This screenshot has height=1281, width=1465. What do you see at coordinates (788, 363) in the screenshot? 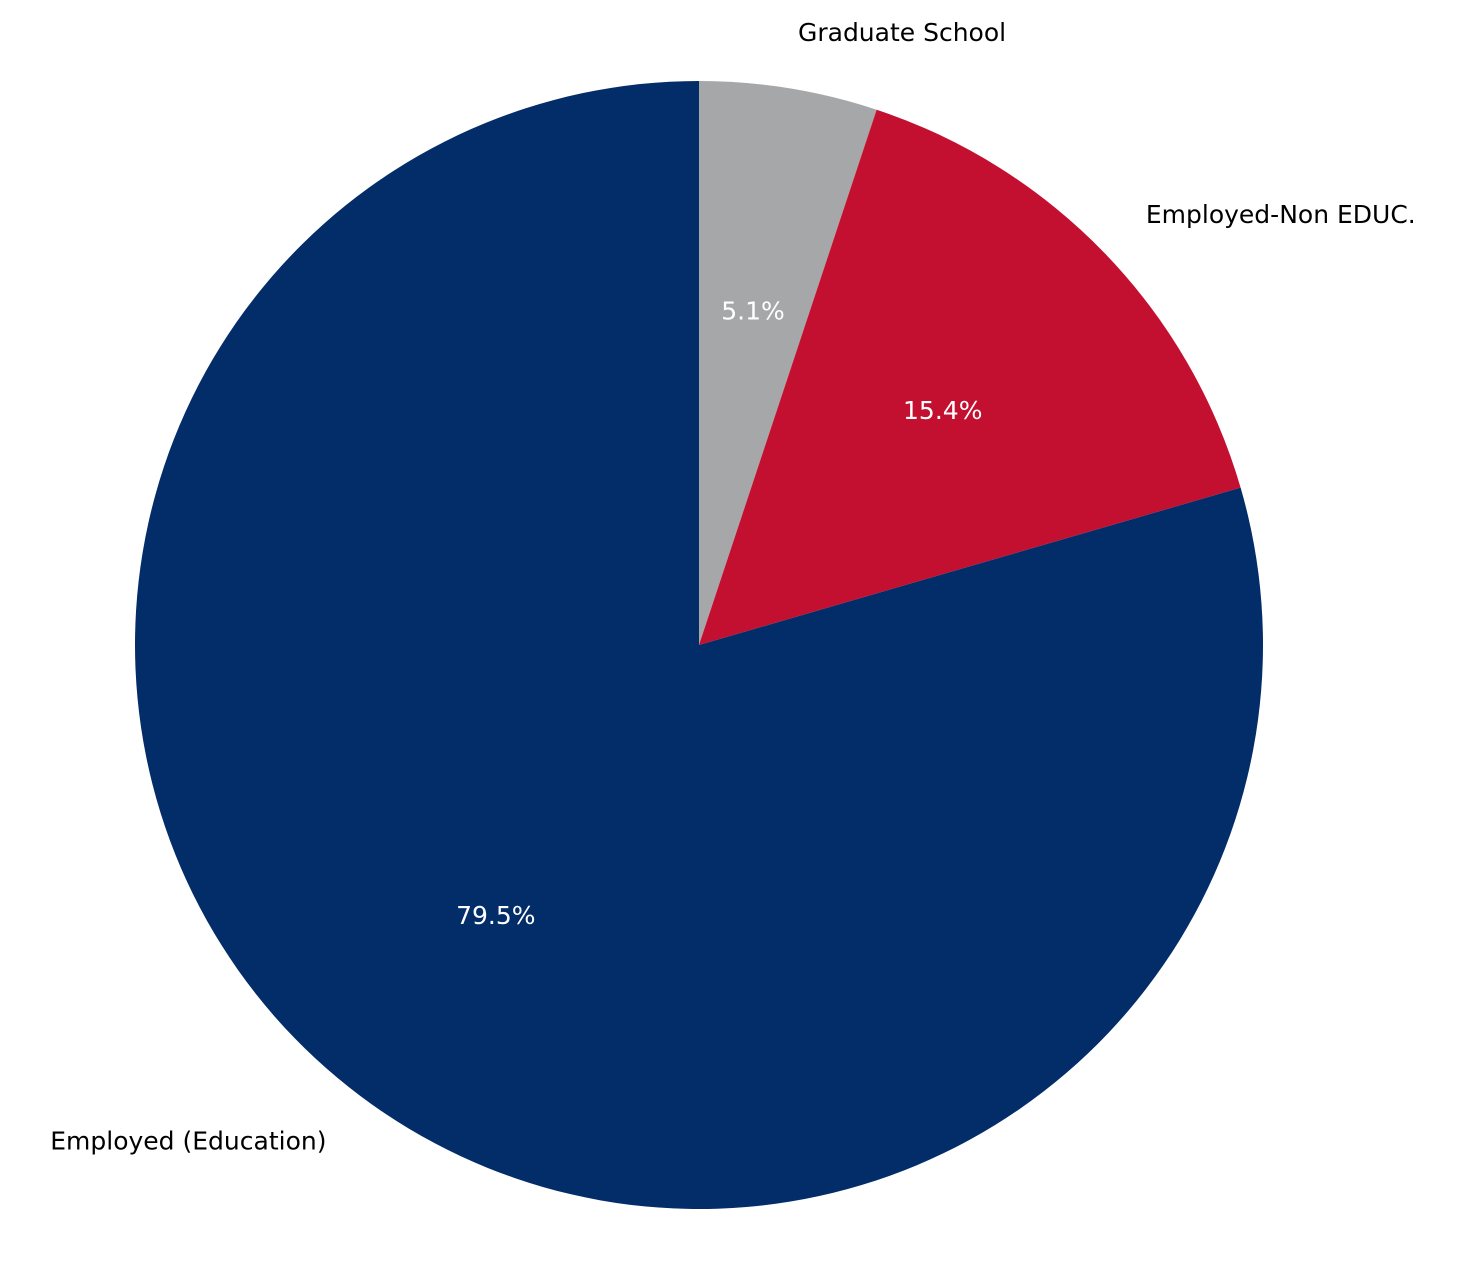
I see `pie-slice-graduate-school` at bounding box center [788, 363].